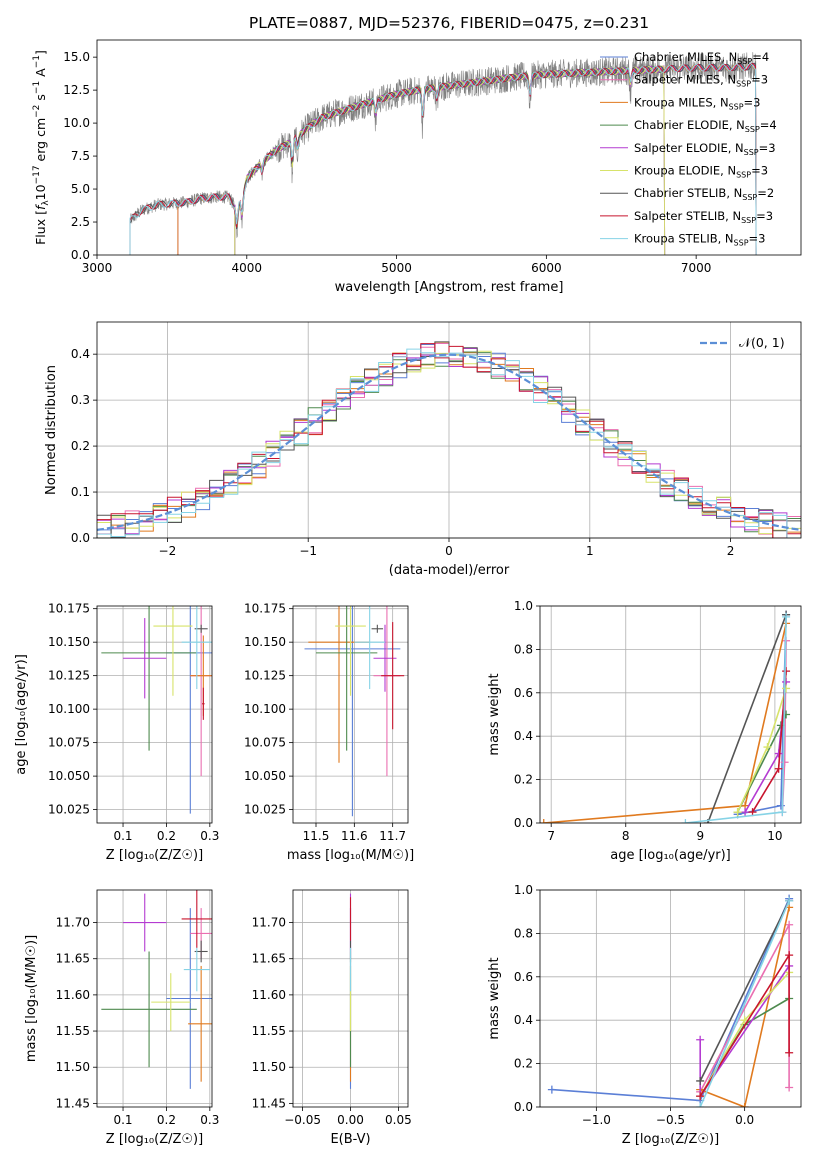  I want to click on y-tick-label: 11.50, so click(73, 1067).